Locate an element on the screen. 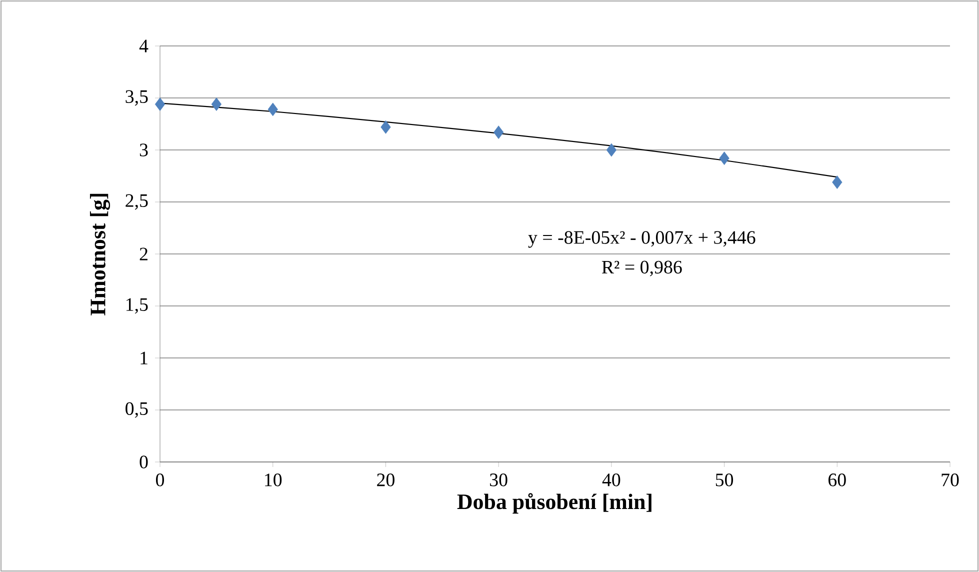 The height and width of the screenshot is (572, 979). x-tick-label: 20 is located at coordinates (385, 480).